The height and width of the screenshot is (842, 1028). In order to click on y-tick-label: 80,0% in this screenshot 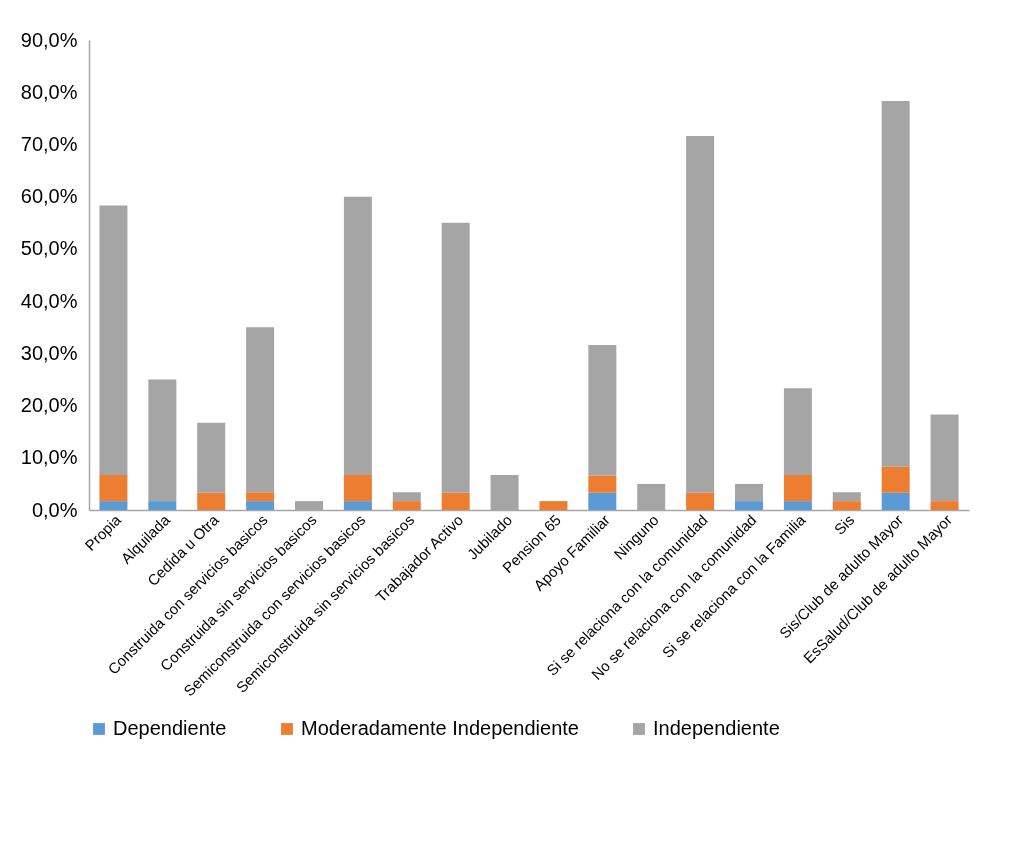, I will do `click(49, 91)`.